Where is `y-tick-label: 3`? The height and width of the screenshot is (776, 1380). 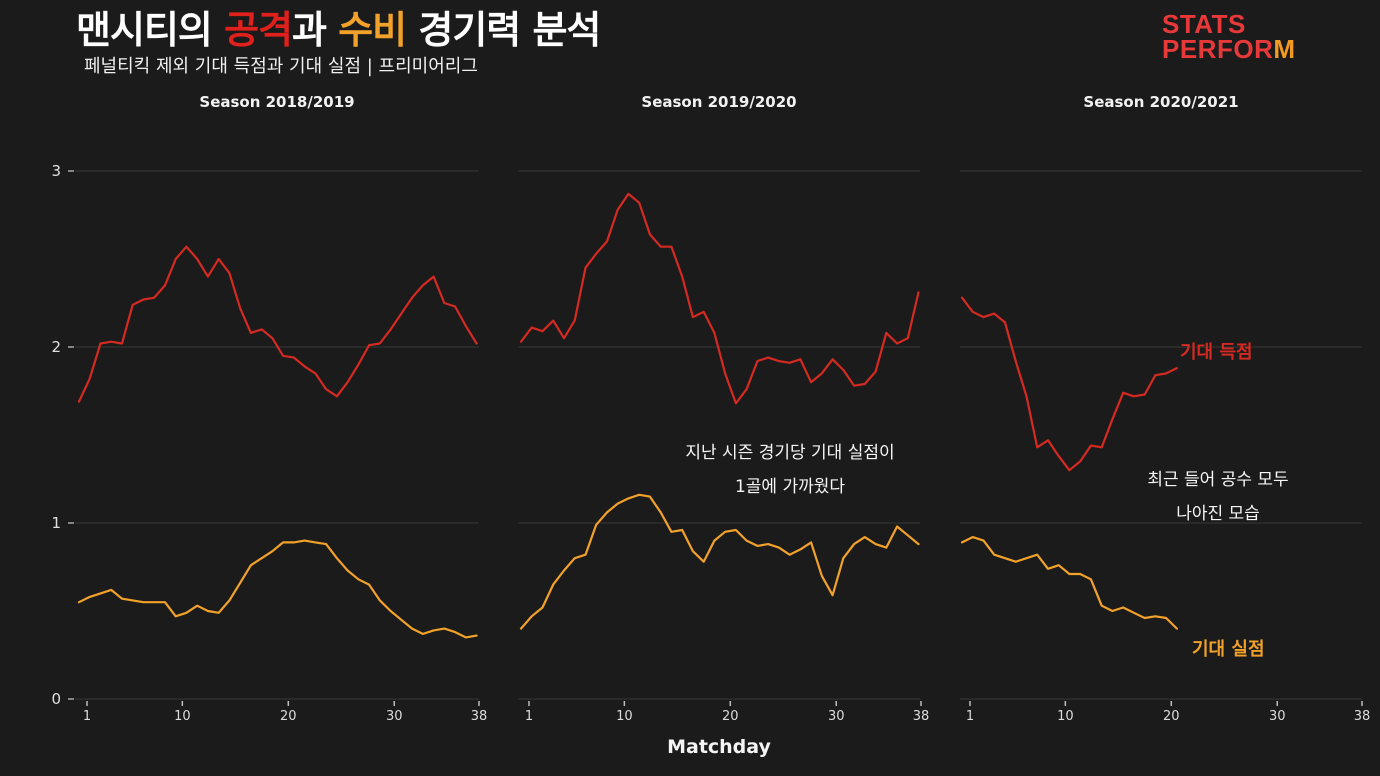 y-tick-label: 3 is located at coordinates (56, 171).